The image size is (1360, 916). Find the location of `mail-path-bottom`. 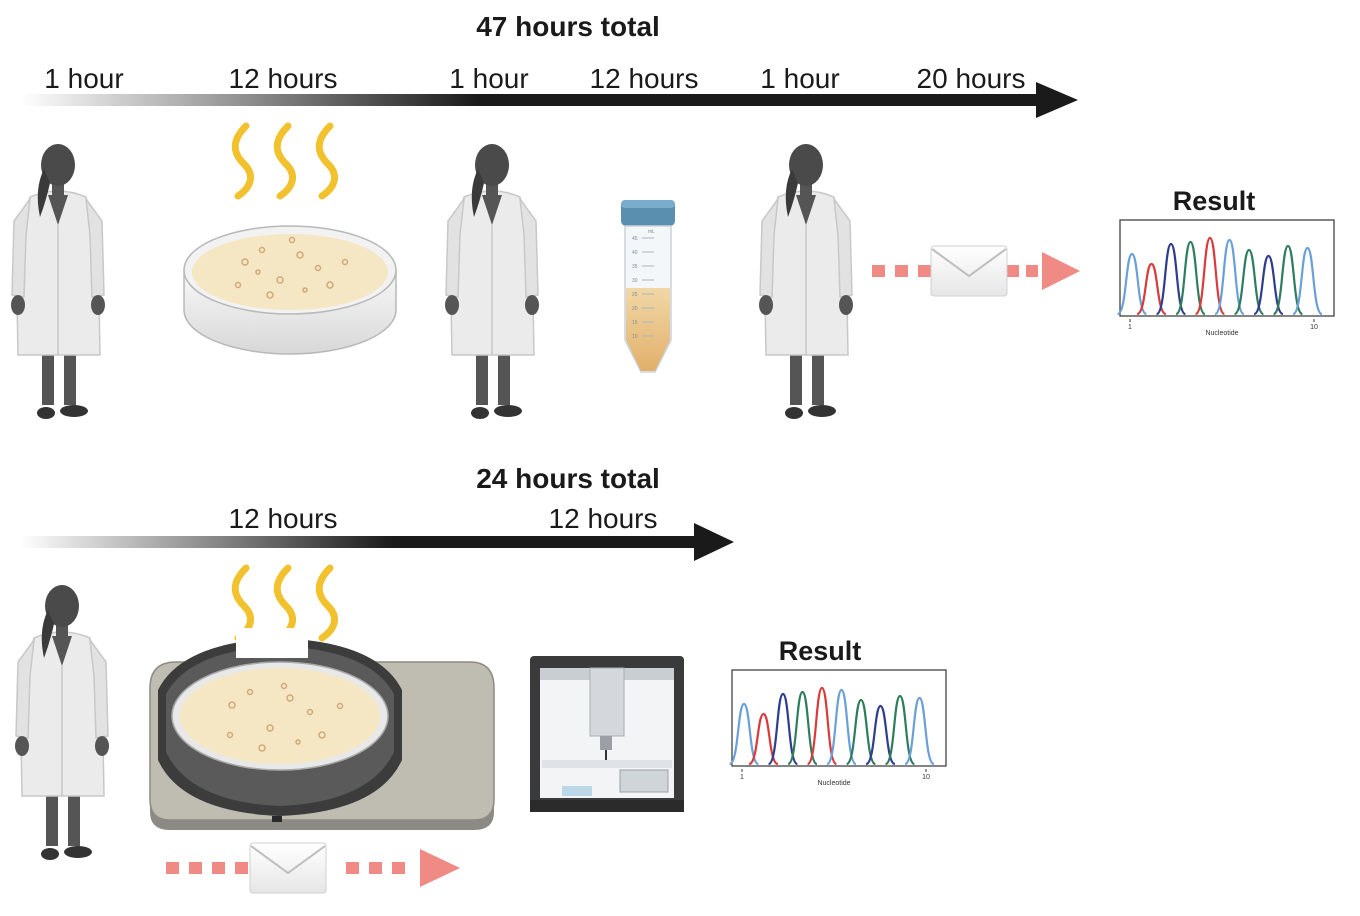

mail-path-bottom is located at coordinates (313, 868).